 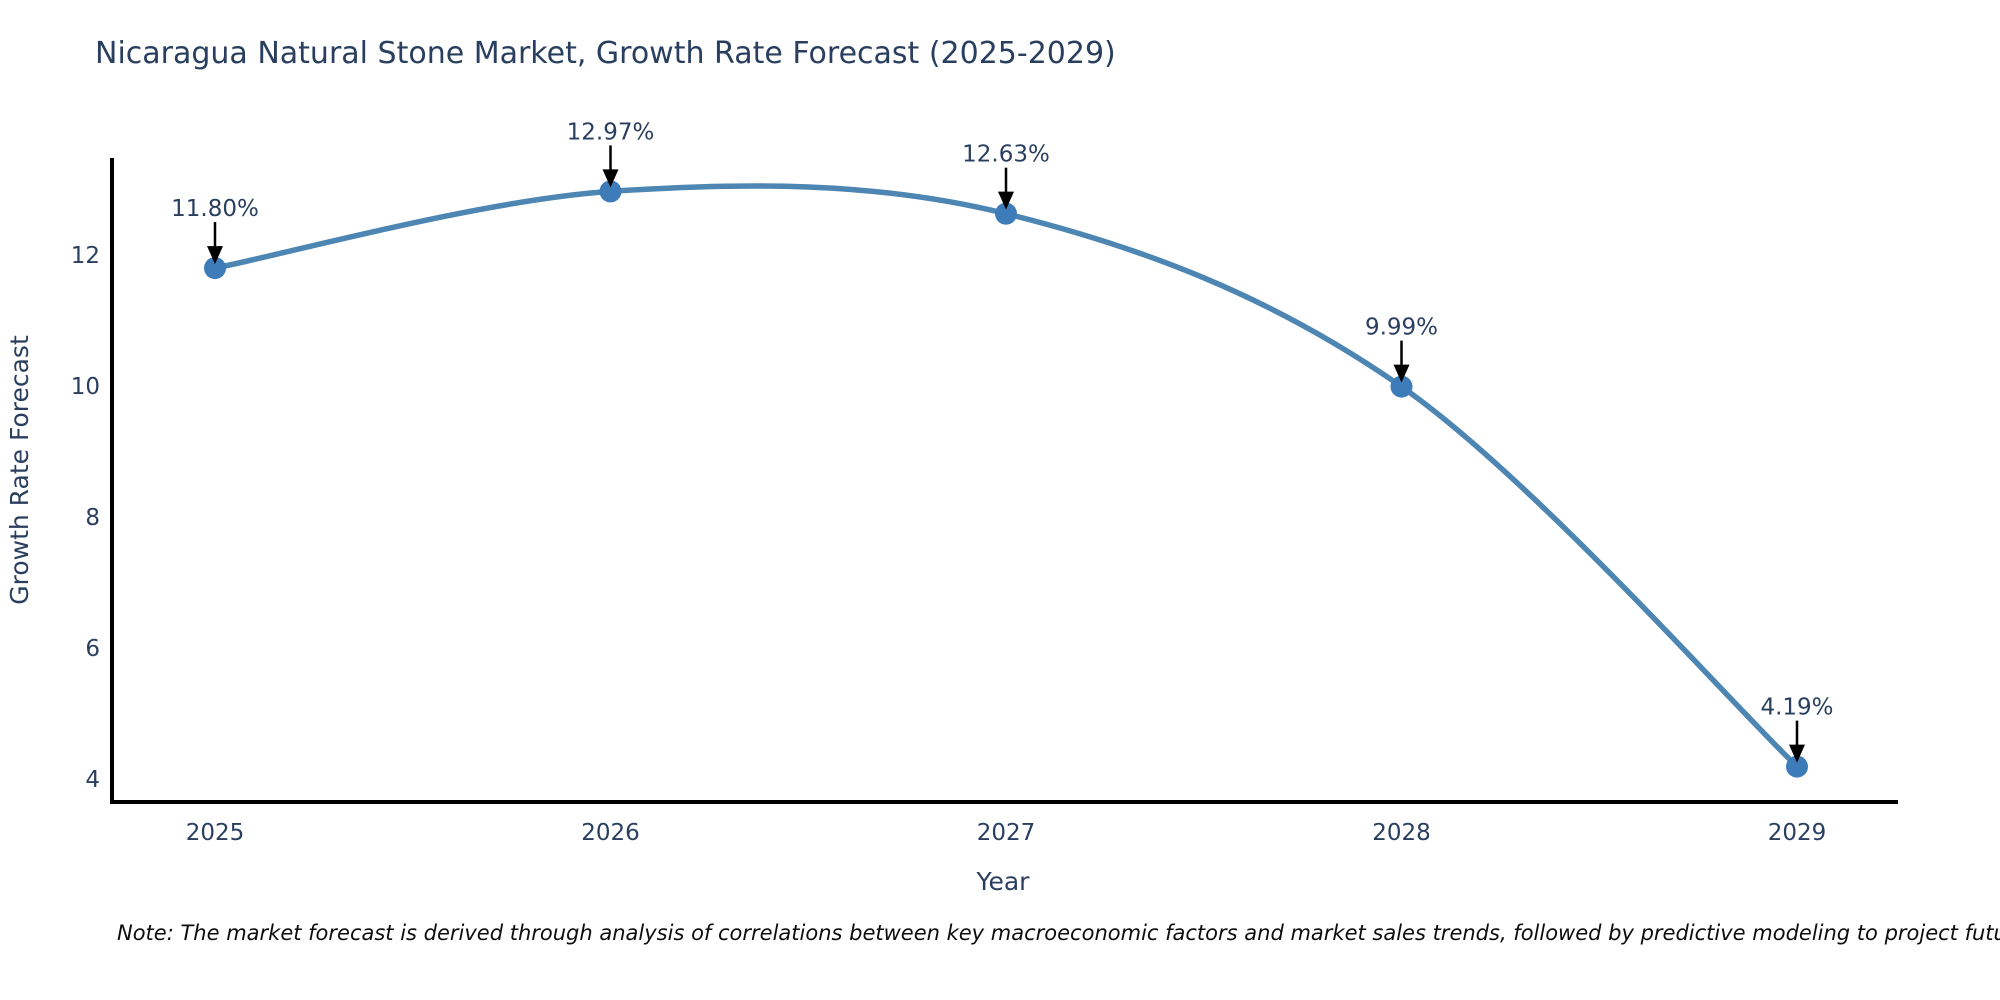 What do you see at coordinates (215, 833) in the screenshot?
I see `x-tick-label: 2025` at bounding box center [215, 833].